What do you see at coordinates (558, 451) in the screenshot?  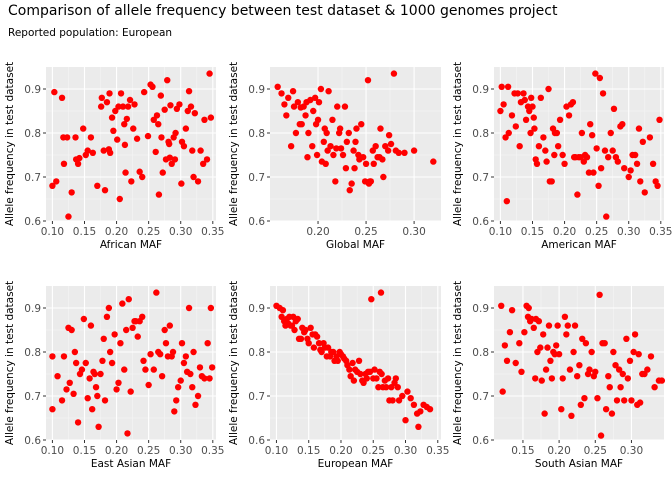 I see `x-tick-label: 0.20` at bounding box center [558, 451].